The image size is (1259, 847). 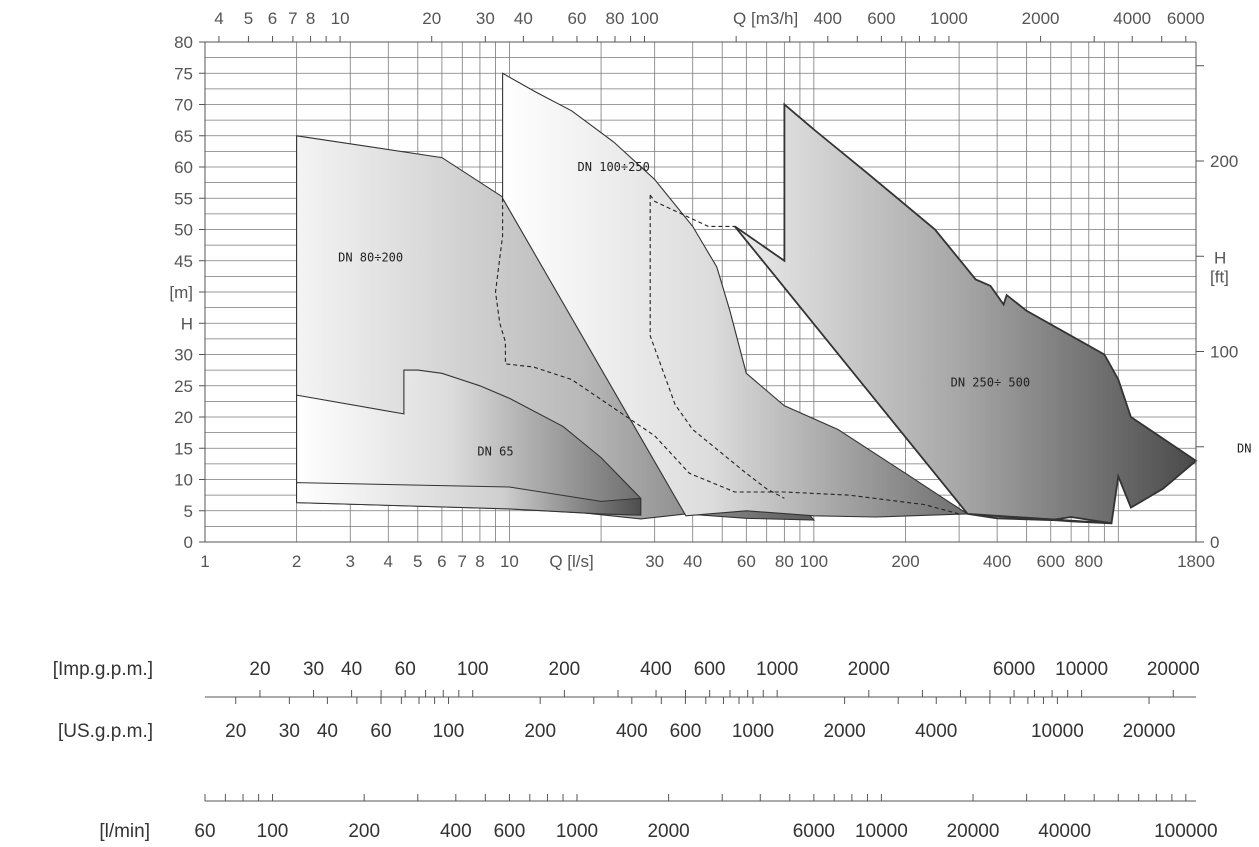 What do you see at coordinates (248, 18) in the screenshot?
I see `top-tick-label: 5` at bounding box center [248, 18].